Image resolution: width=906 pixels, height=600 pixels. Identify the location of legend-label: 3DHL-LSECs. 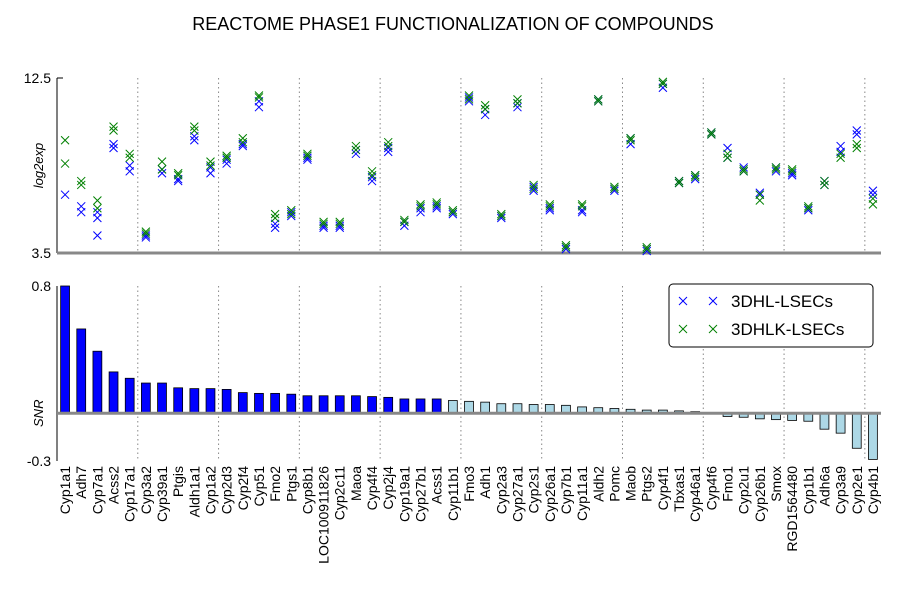
(782, 301).